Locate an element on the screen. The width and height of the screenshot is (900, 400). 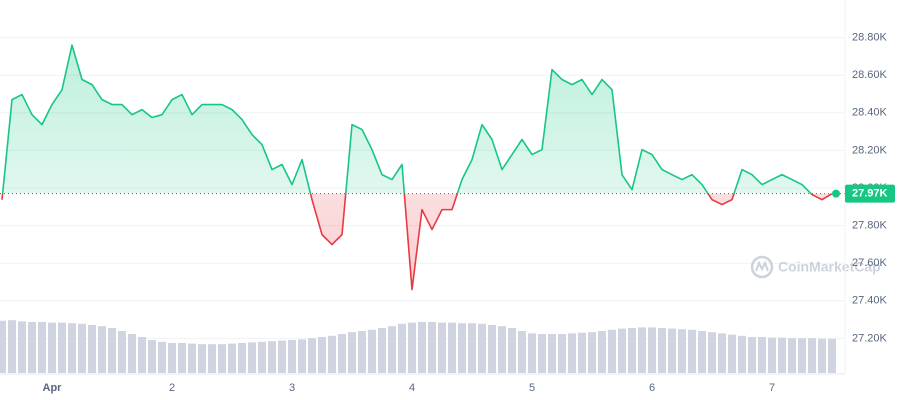
y-tick-label: 27.40K is located at coordinates (870, 301).